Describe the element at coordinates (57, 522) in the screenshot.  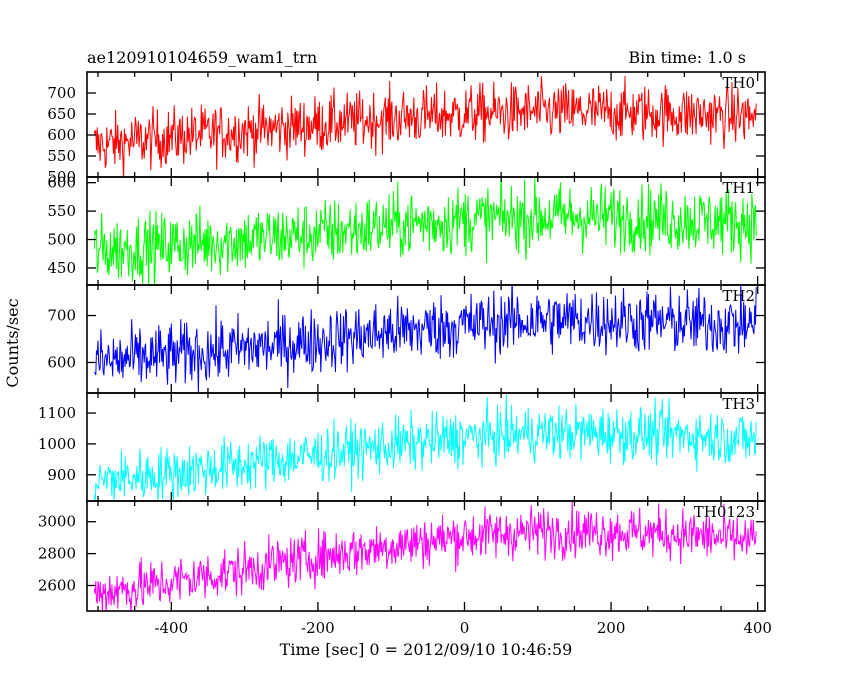
I see `y-tick-label: 3000` at that location.